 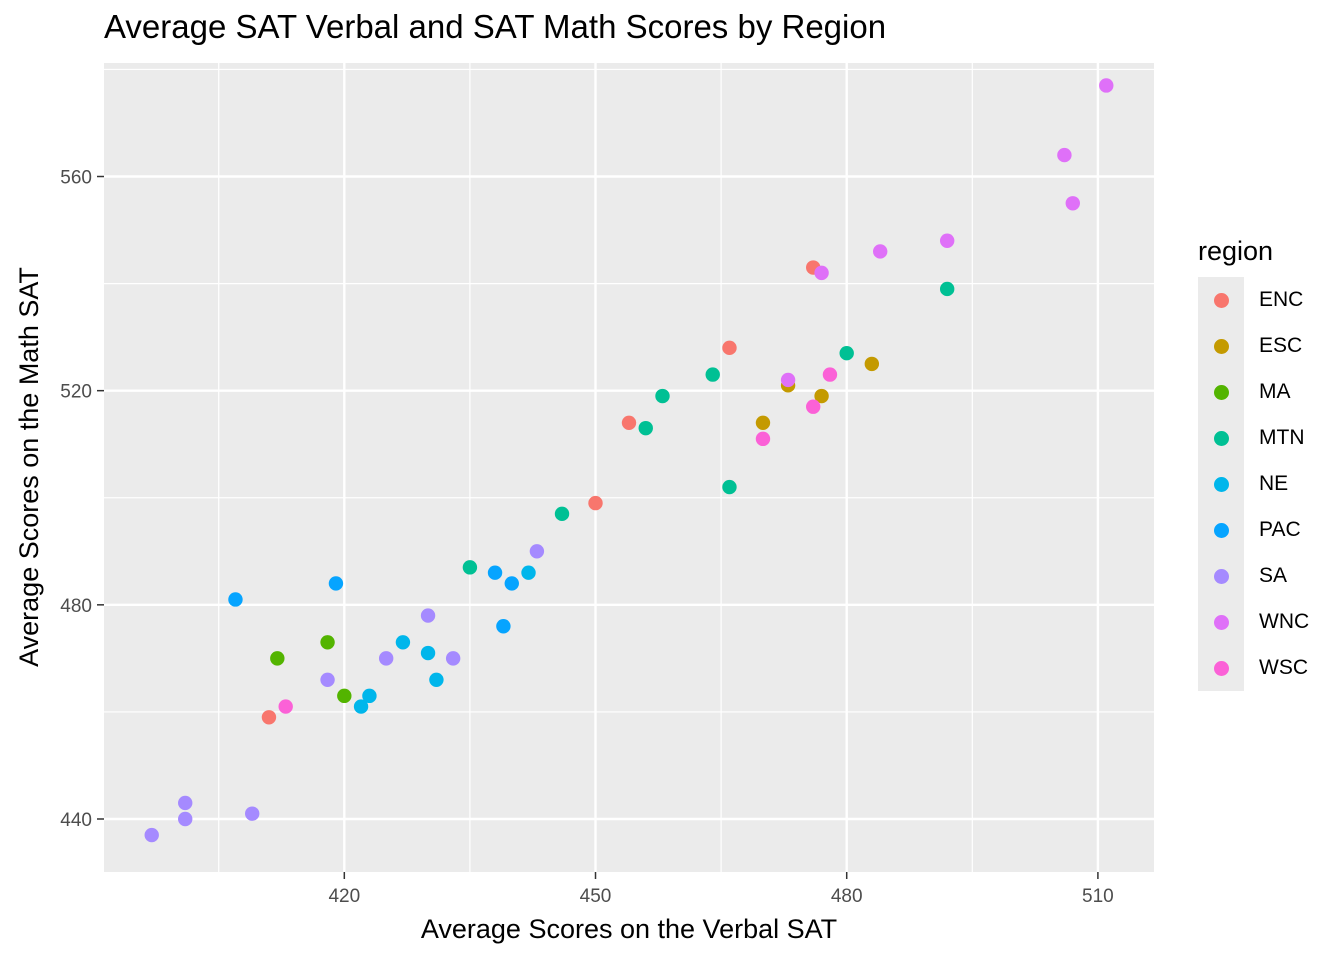 What do you see at coordinates (1236, 251) in the screenshot?
I see `legend-title: region` at bounding box center [1236, 251].